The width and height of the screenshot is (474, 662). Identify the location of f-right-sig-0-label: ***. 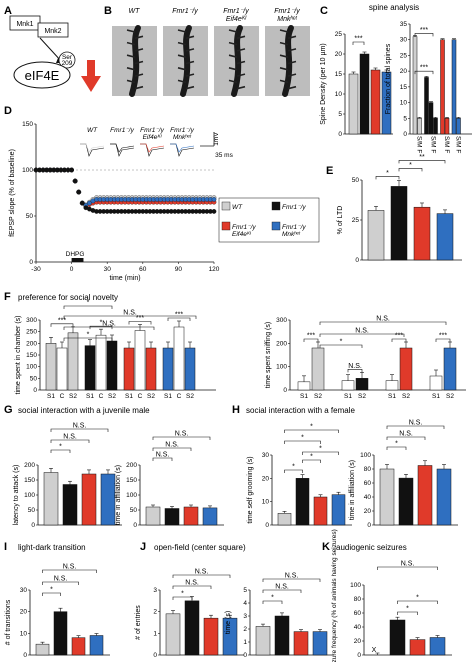
(311, 336).